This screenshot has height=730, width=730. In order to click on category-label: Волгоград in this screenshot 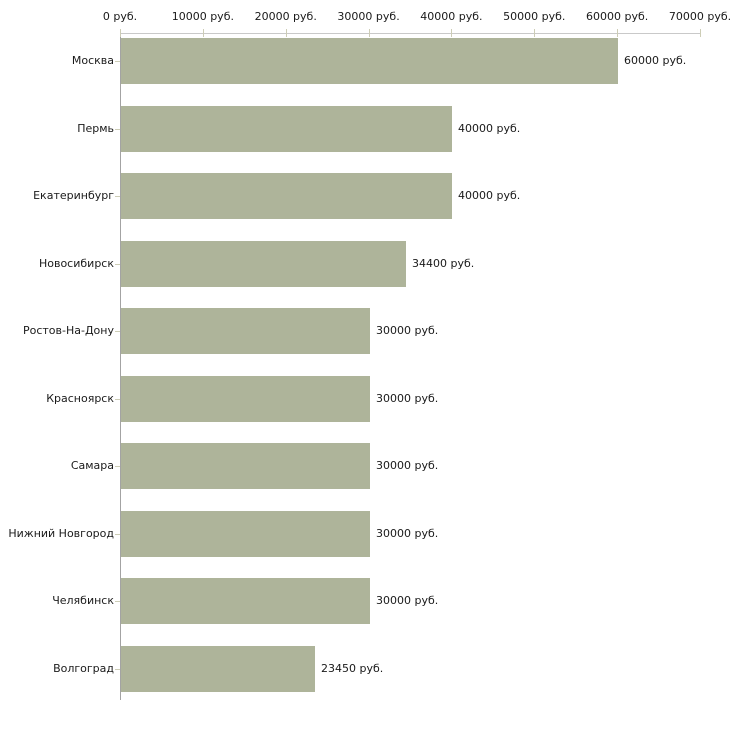, I will do `click(83, 668)`.